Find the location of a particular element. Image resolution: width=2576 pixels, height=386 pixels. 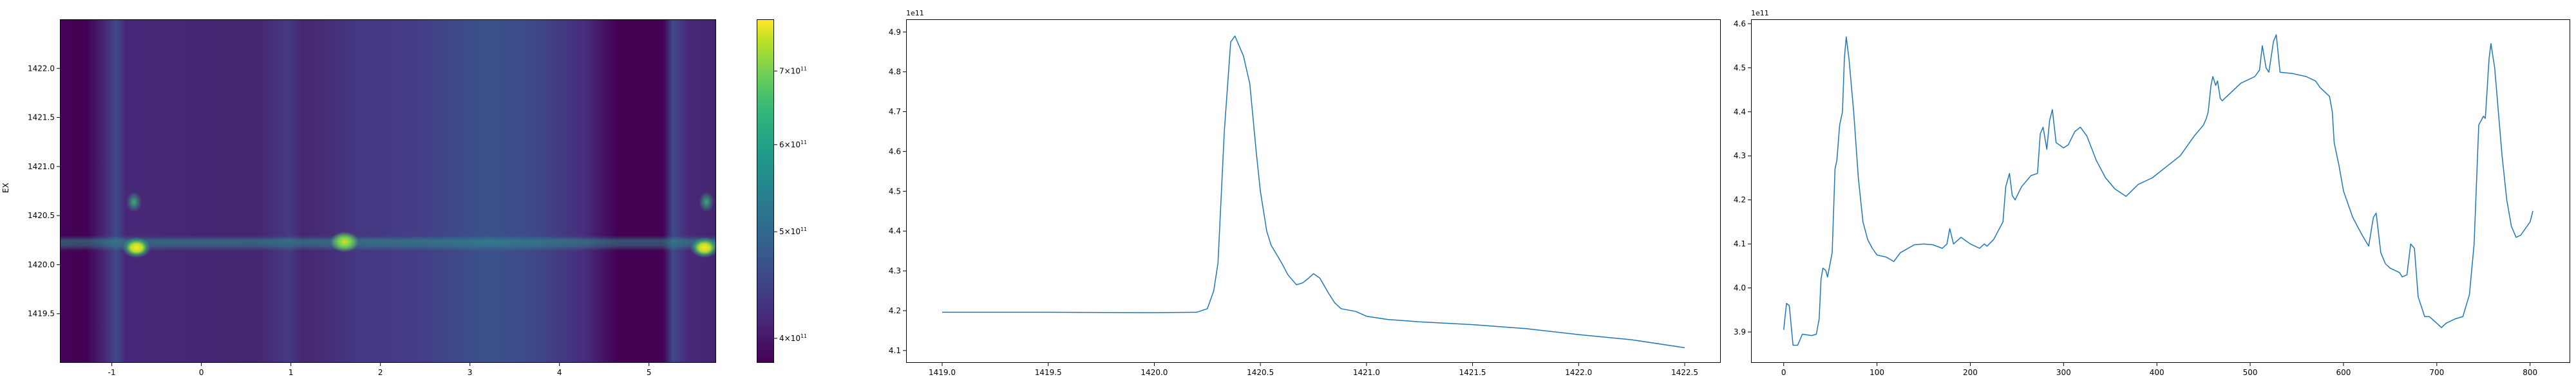

x-tick-label: 2 is located at coordinates (381, 372).